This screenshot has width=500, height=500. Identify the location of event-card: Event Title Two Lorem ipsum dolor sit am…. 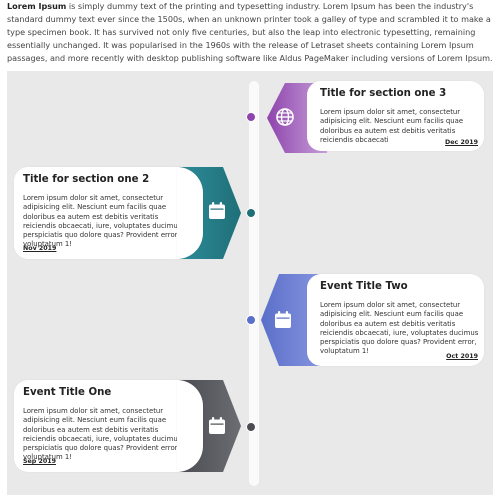
(395, 320).